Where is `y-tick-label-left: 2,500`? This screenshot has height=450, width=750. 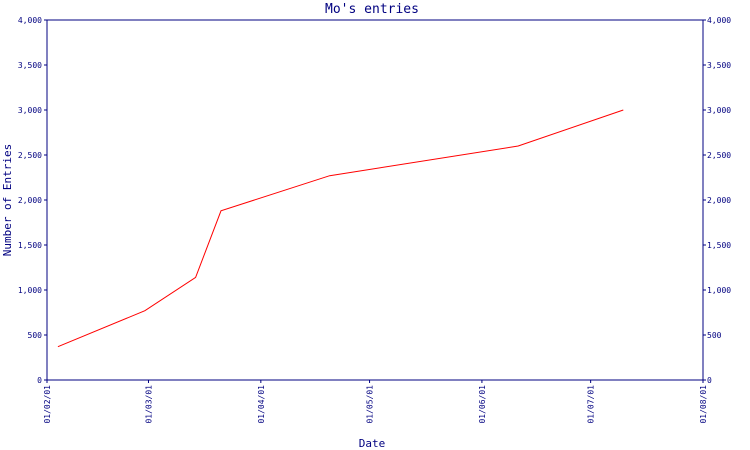
y-tick-label-left: 2,500 is located at coordinates (30, 155).